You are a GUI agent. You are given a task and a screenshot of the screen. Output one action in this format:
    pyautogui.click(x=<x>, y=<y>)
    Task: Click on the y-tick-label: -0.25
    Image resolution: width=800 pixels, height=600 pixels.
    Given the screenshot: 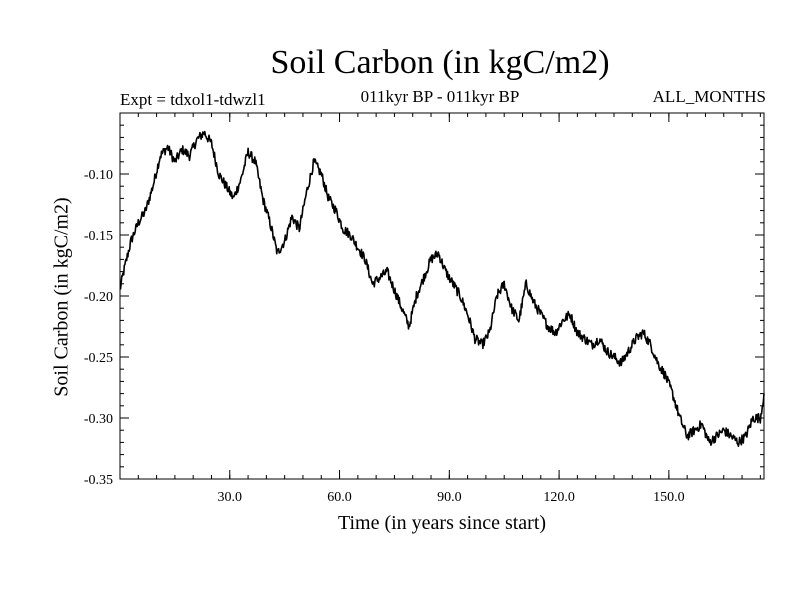 What is the action you would take?
    pyautogui.click(x=98, y=358)
    